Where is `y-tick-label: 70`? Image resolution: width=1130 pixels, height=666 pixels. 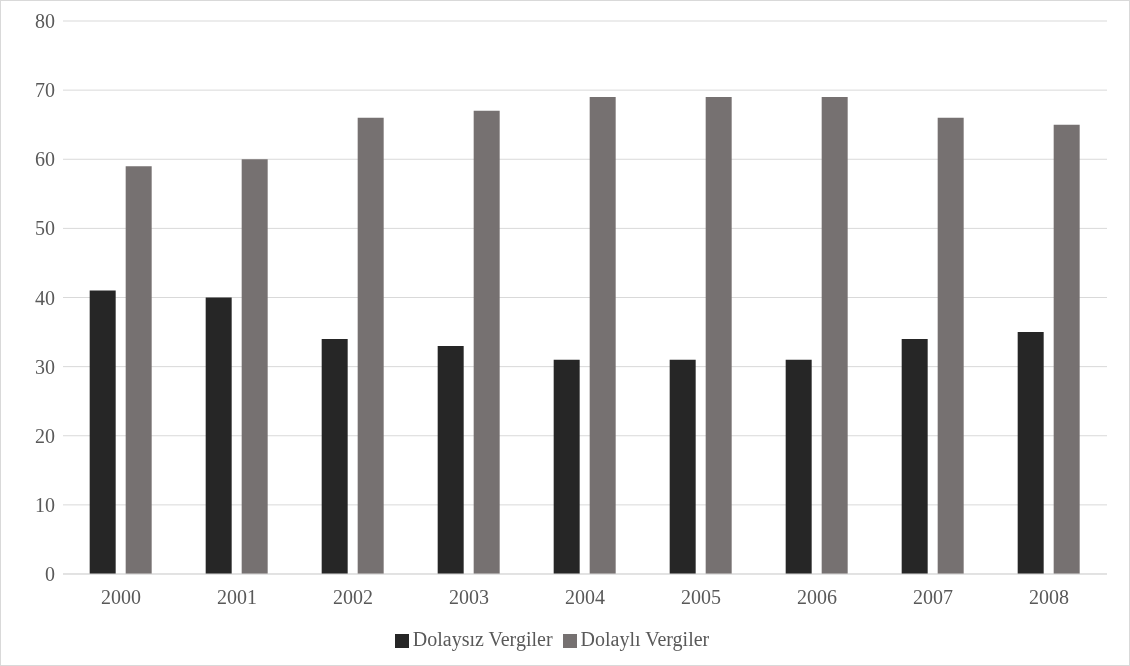 y-tick-label: 70 is located at coordinates (45, 90).